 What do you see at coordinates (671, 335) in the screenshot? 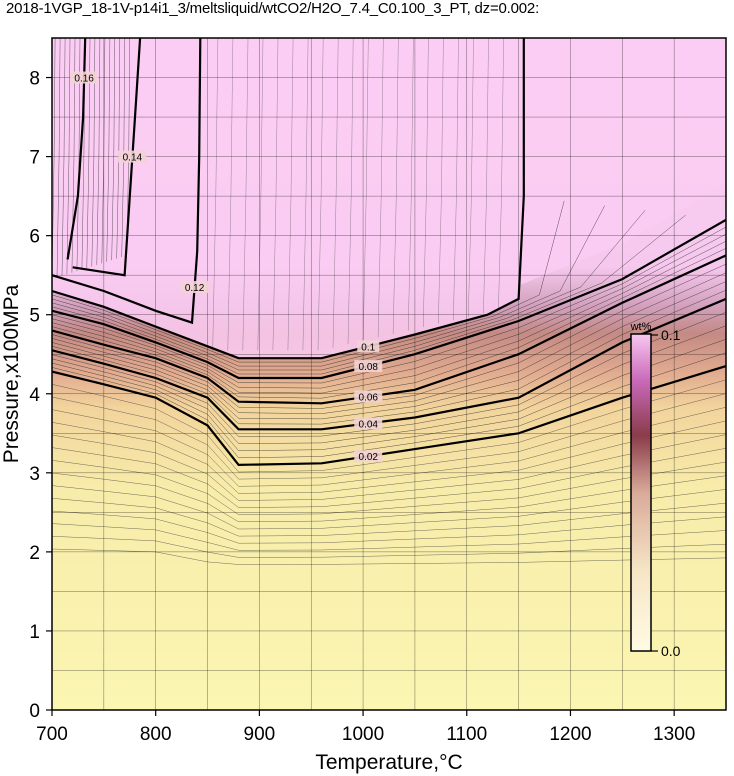
I see `colorbar-max-label: 0.1` at bounding box center [671, 335].